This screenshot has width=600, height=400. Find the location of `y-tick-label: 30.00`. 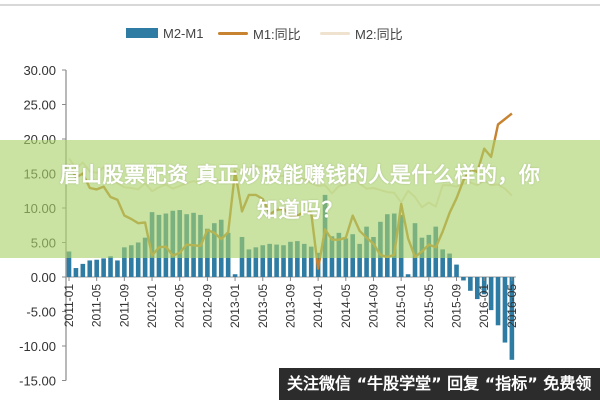

y-tick-label: 30.00 is located at coordinates (39, 70).